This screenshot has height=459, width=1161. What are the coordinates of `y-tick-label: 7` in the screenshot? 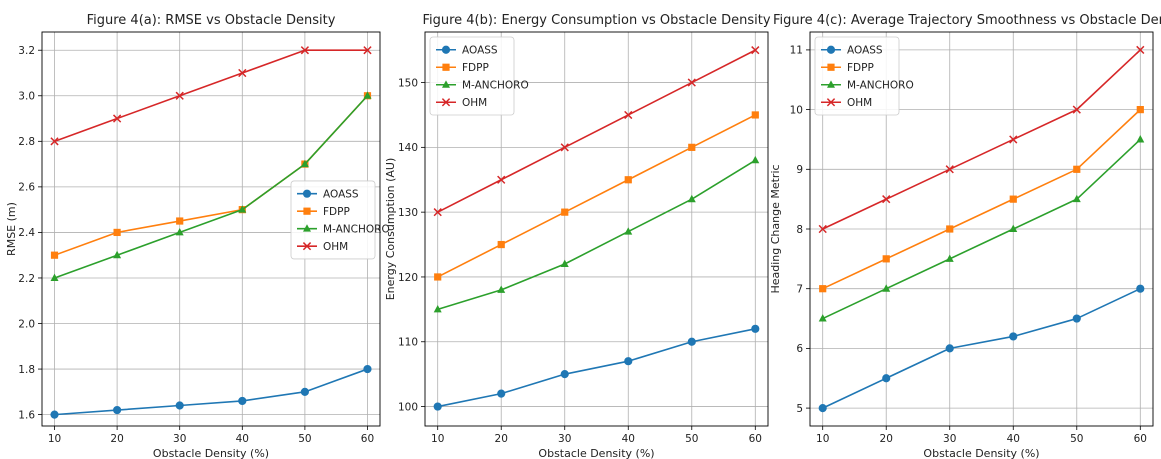 It's located at (799, 289).